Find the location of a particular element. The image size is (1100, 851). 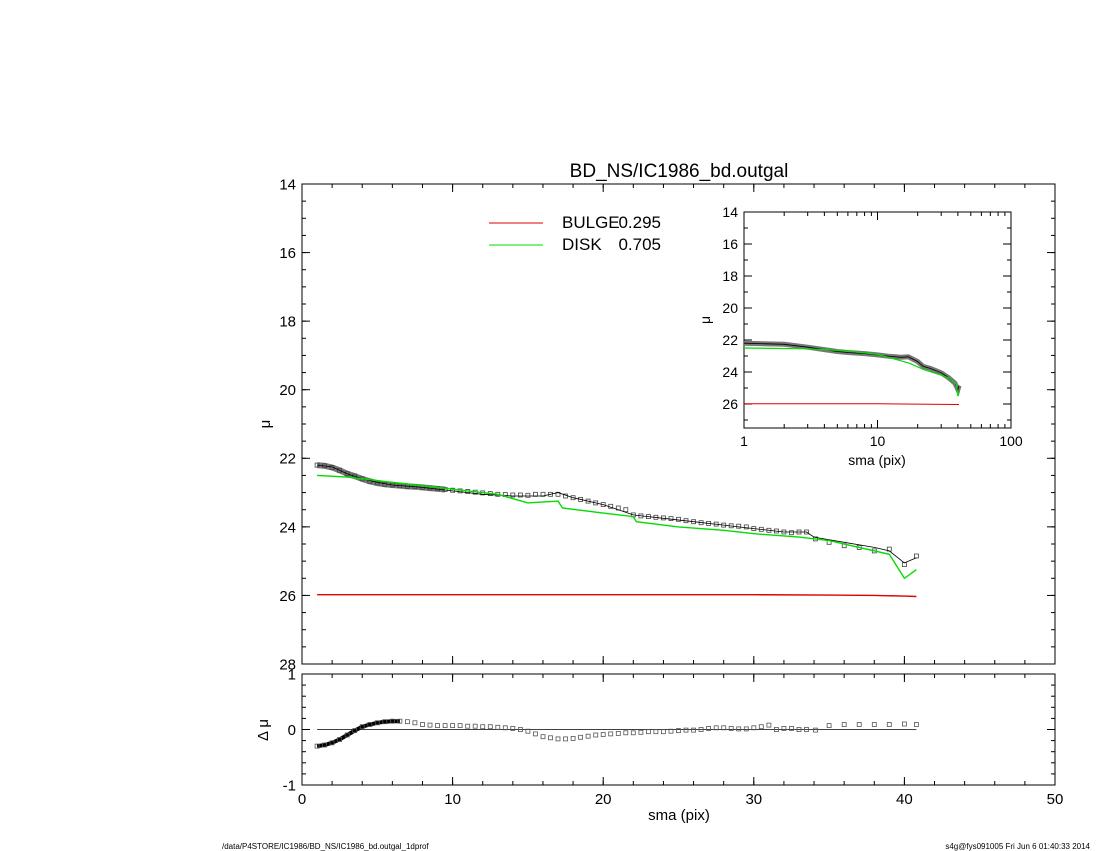

main-y-tick-label: 24 is located at coordinates (287, 527).